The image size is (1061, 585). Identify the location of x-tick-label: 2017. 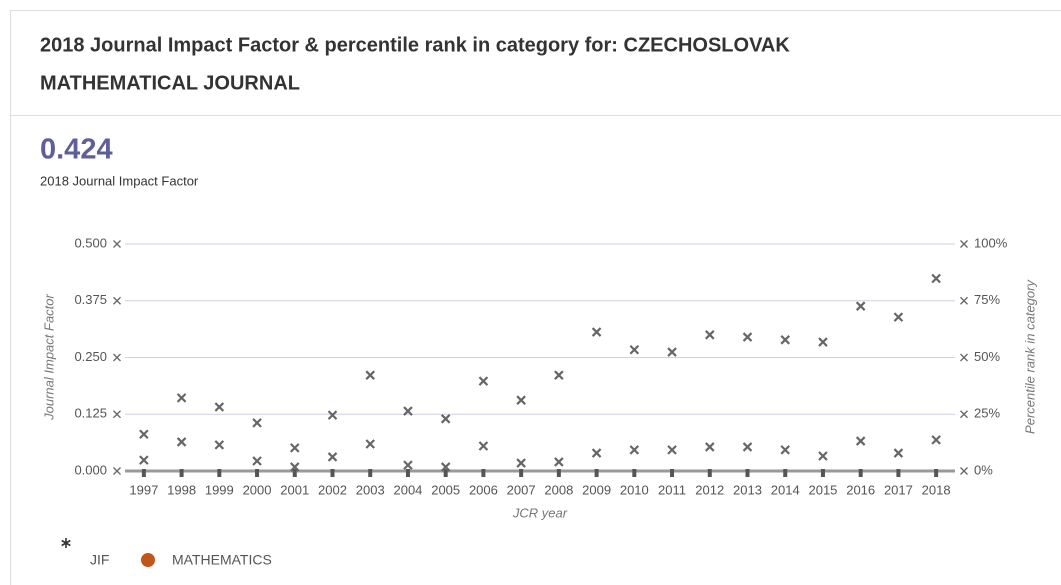
(898, 489).